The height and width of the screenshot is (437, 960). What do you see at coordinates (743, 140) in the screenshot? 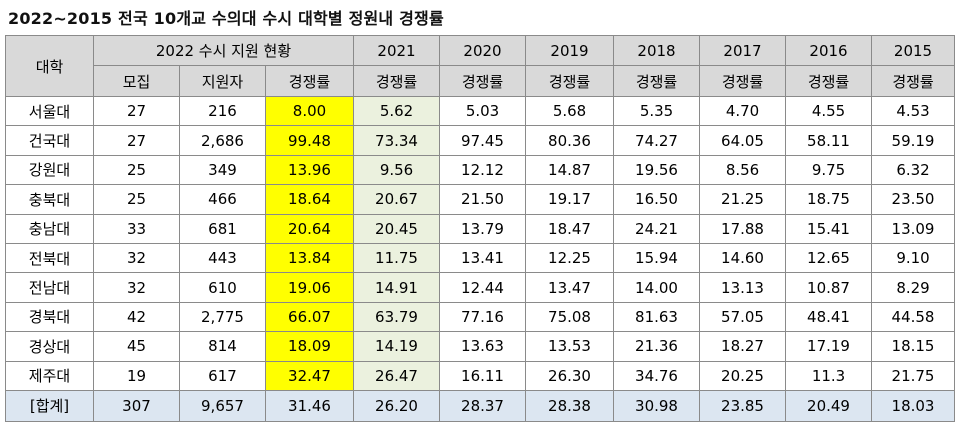
I see `rate-2017-cell: 64.05` at bounding box center [743, 140].